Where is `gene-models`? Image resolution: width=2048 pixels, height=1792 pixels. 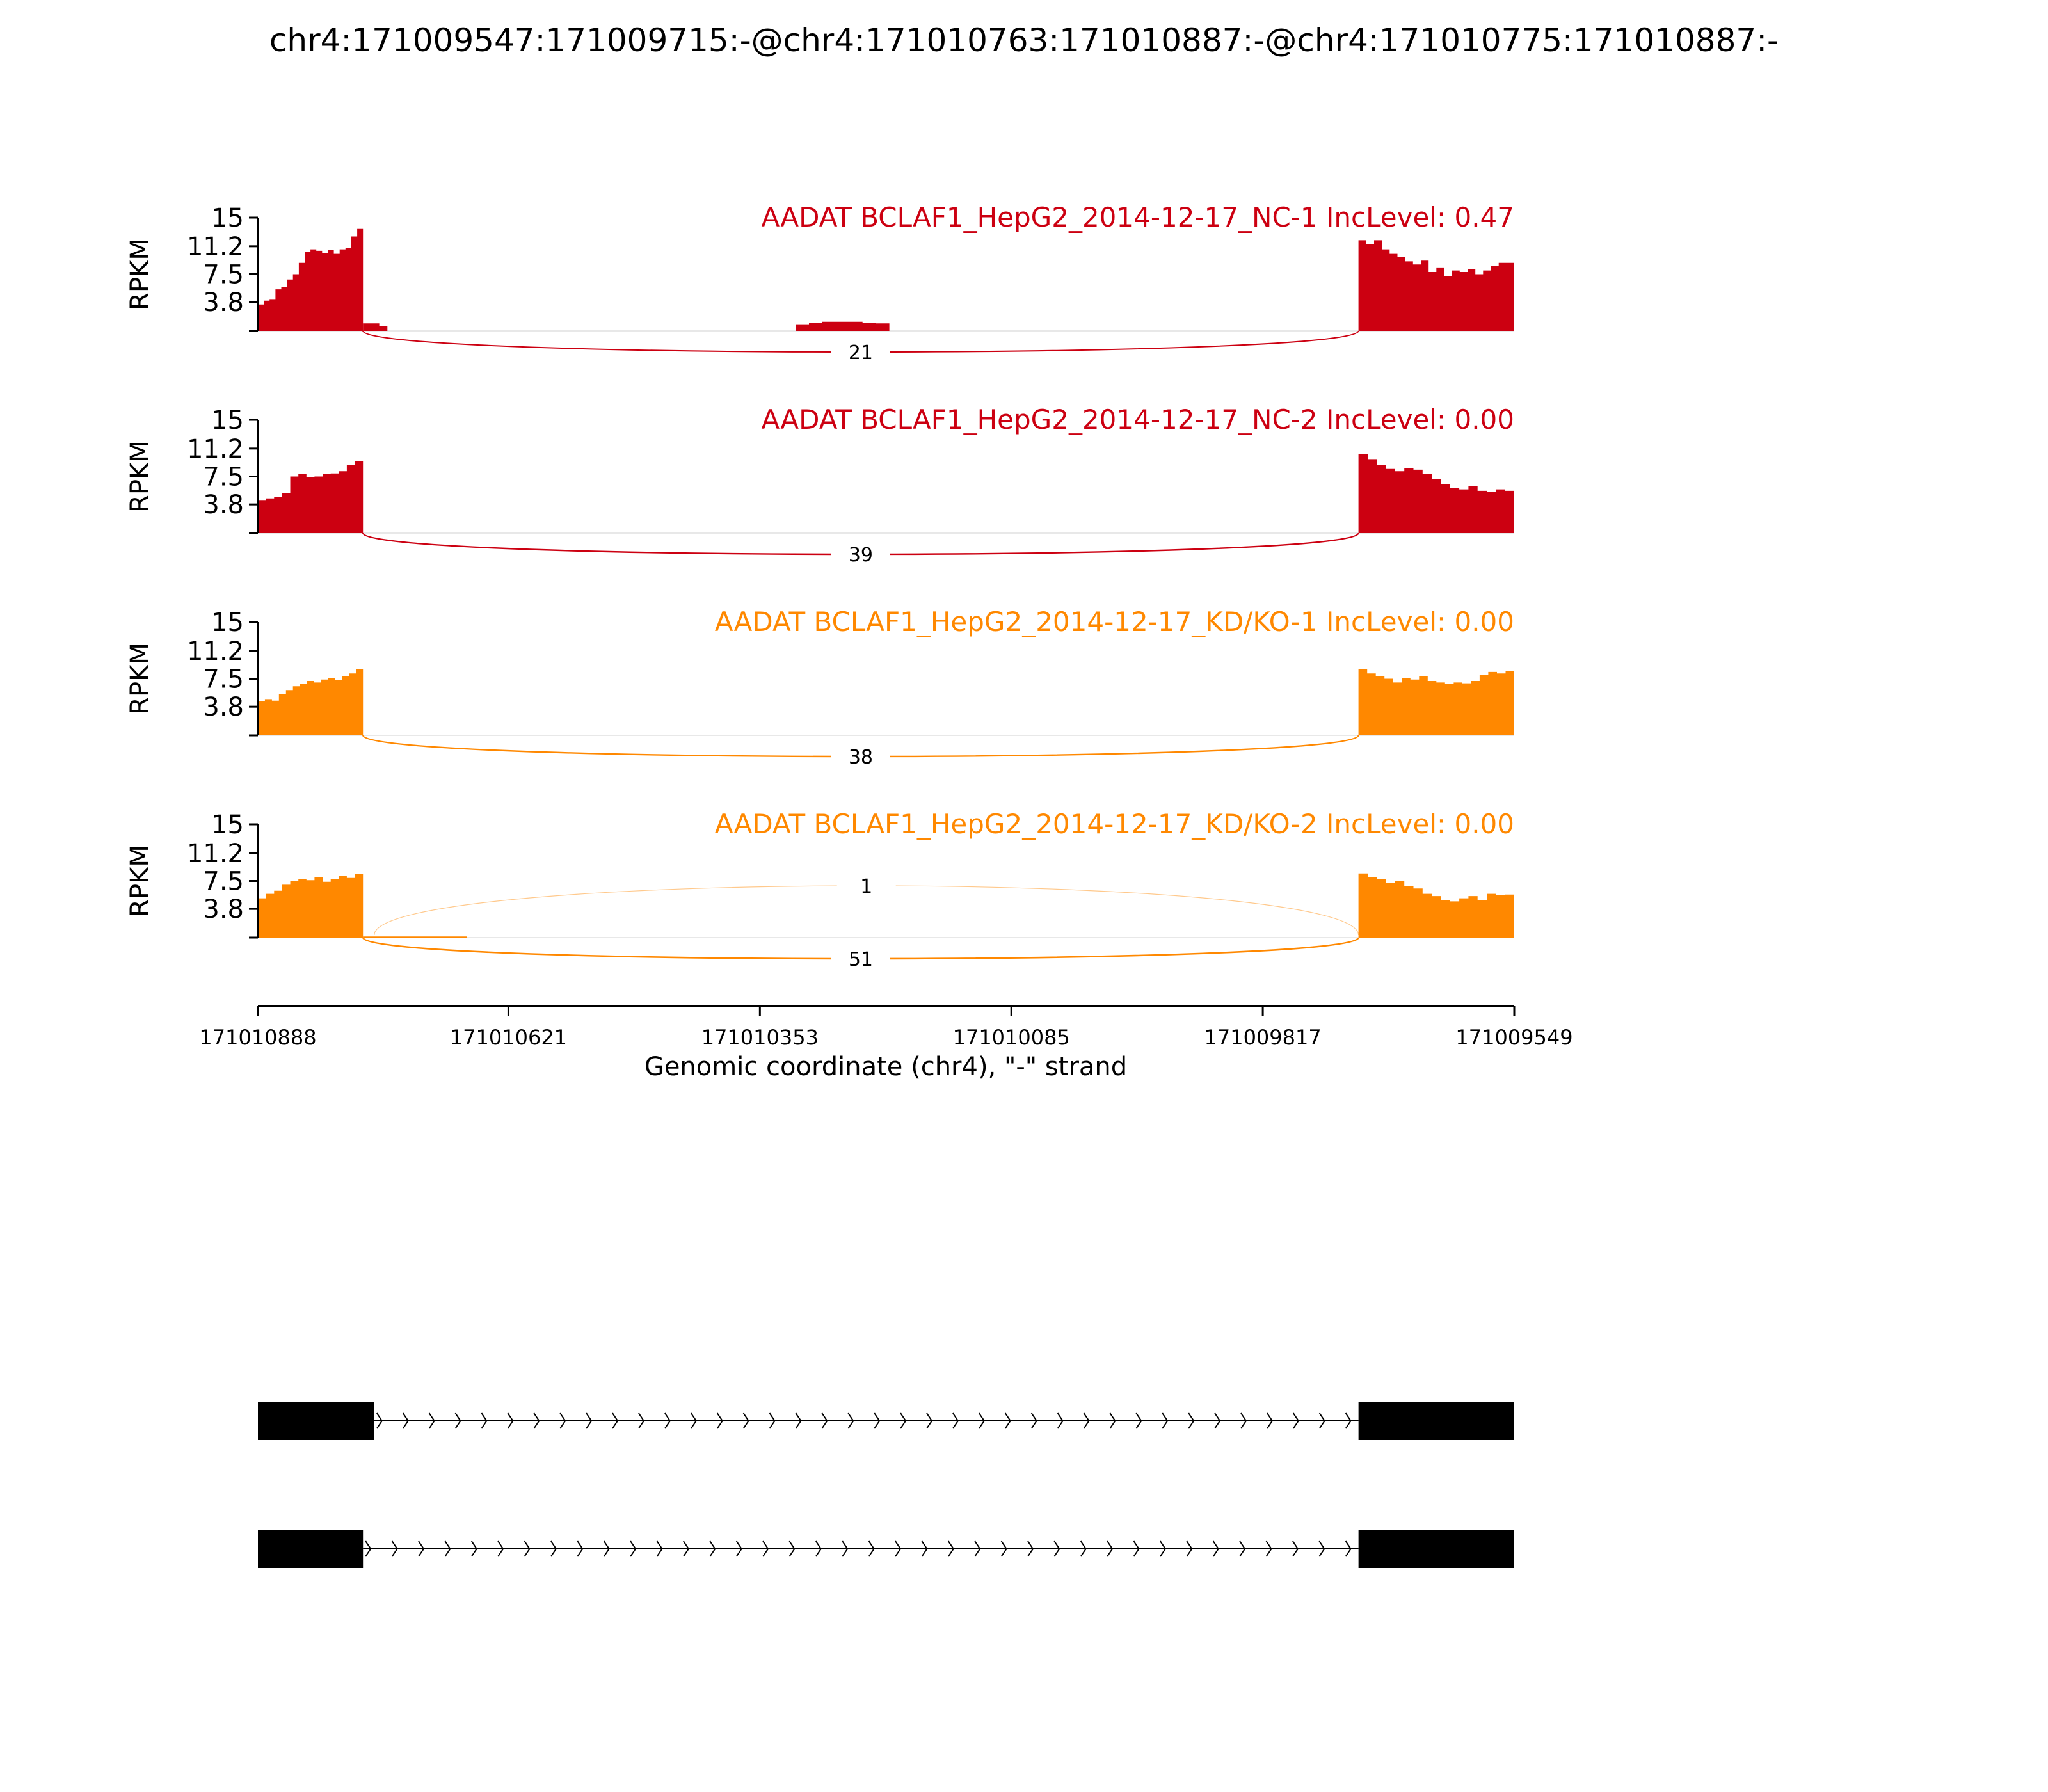
gene-models is located at coordinates (886, 1485).